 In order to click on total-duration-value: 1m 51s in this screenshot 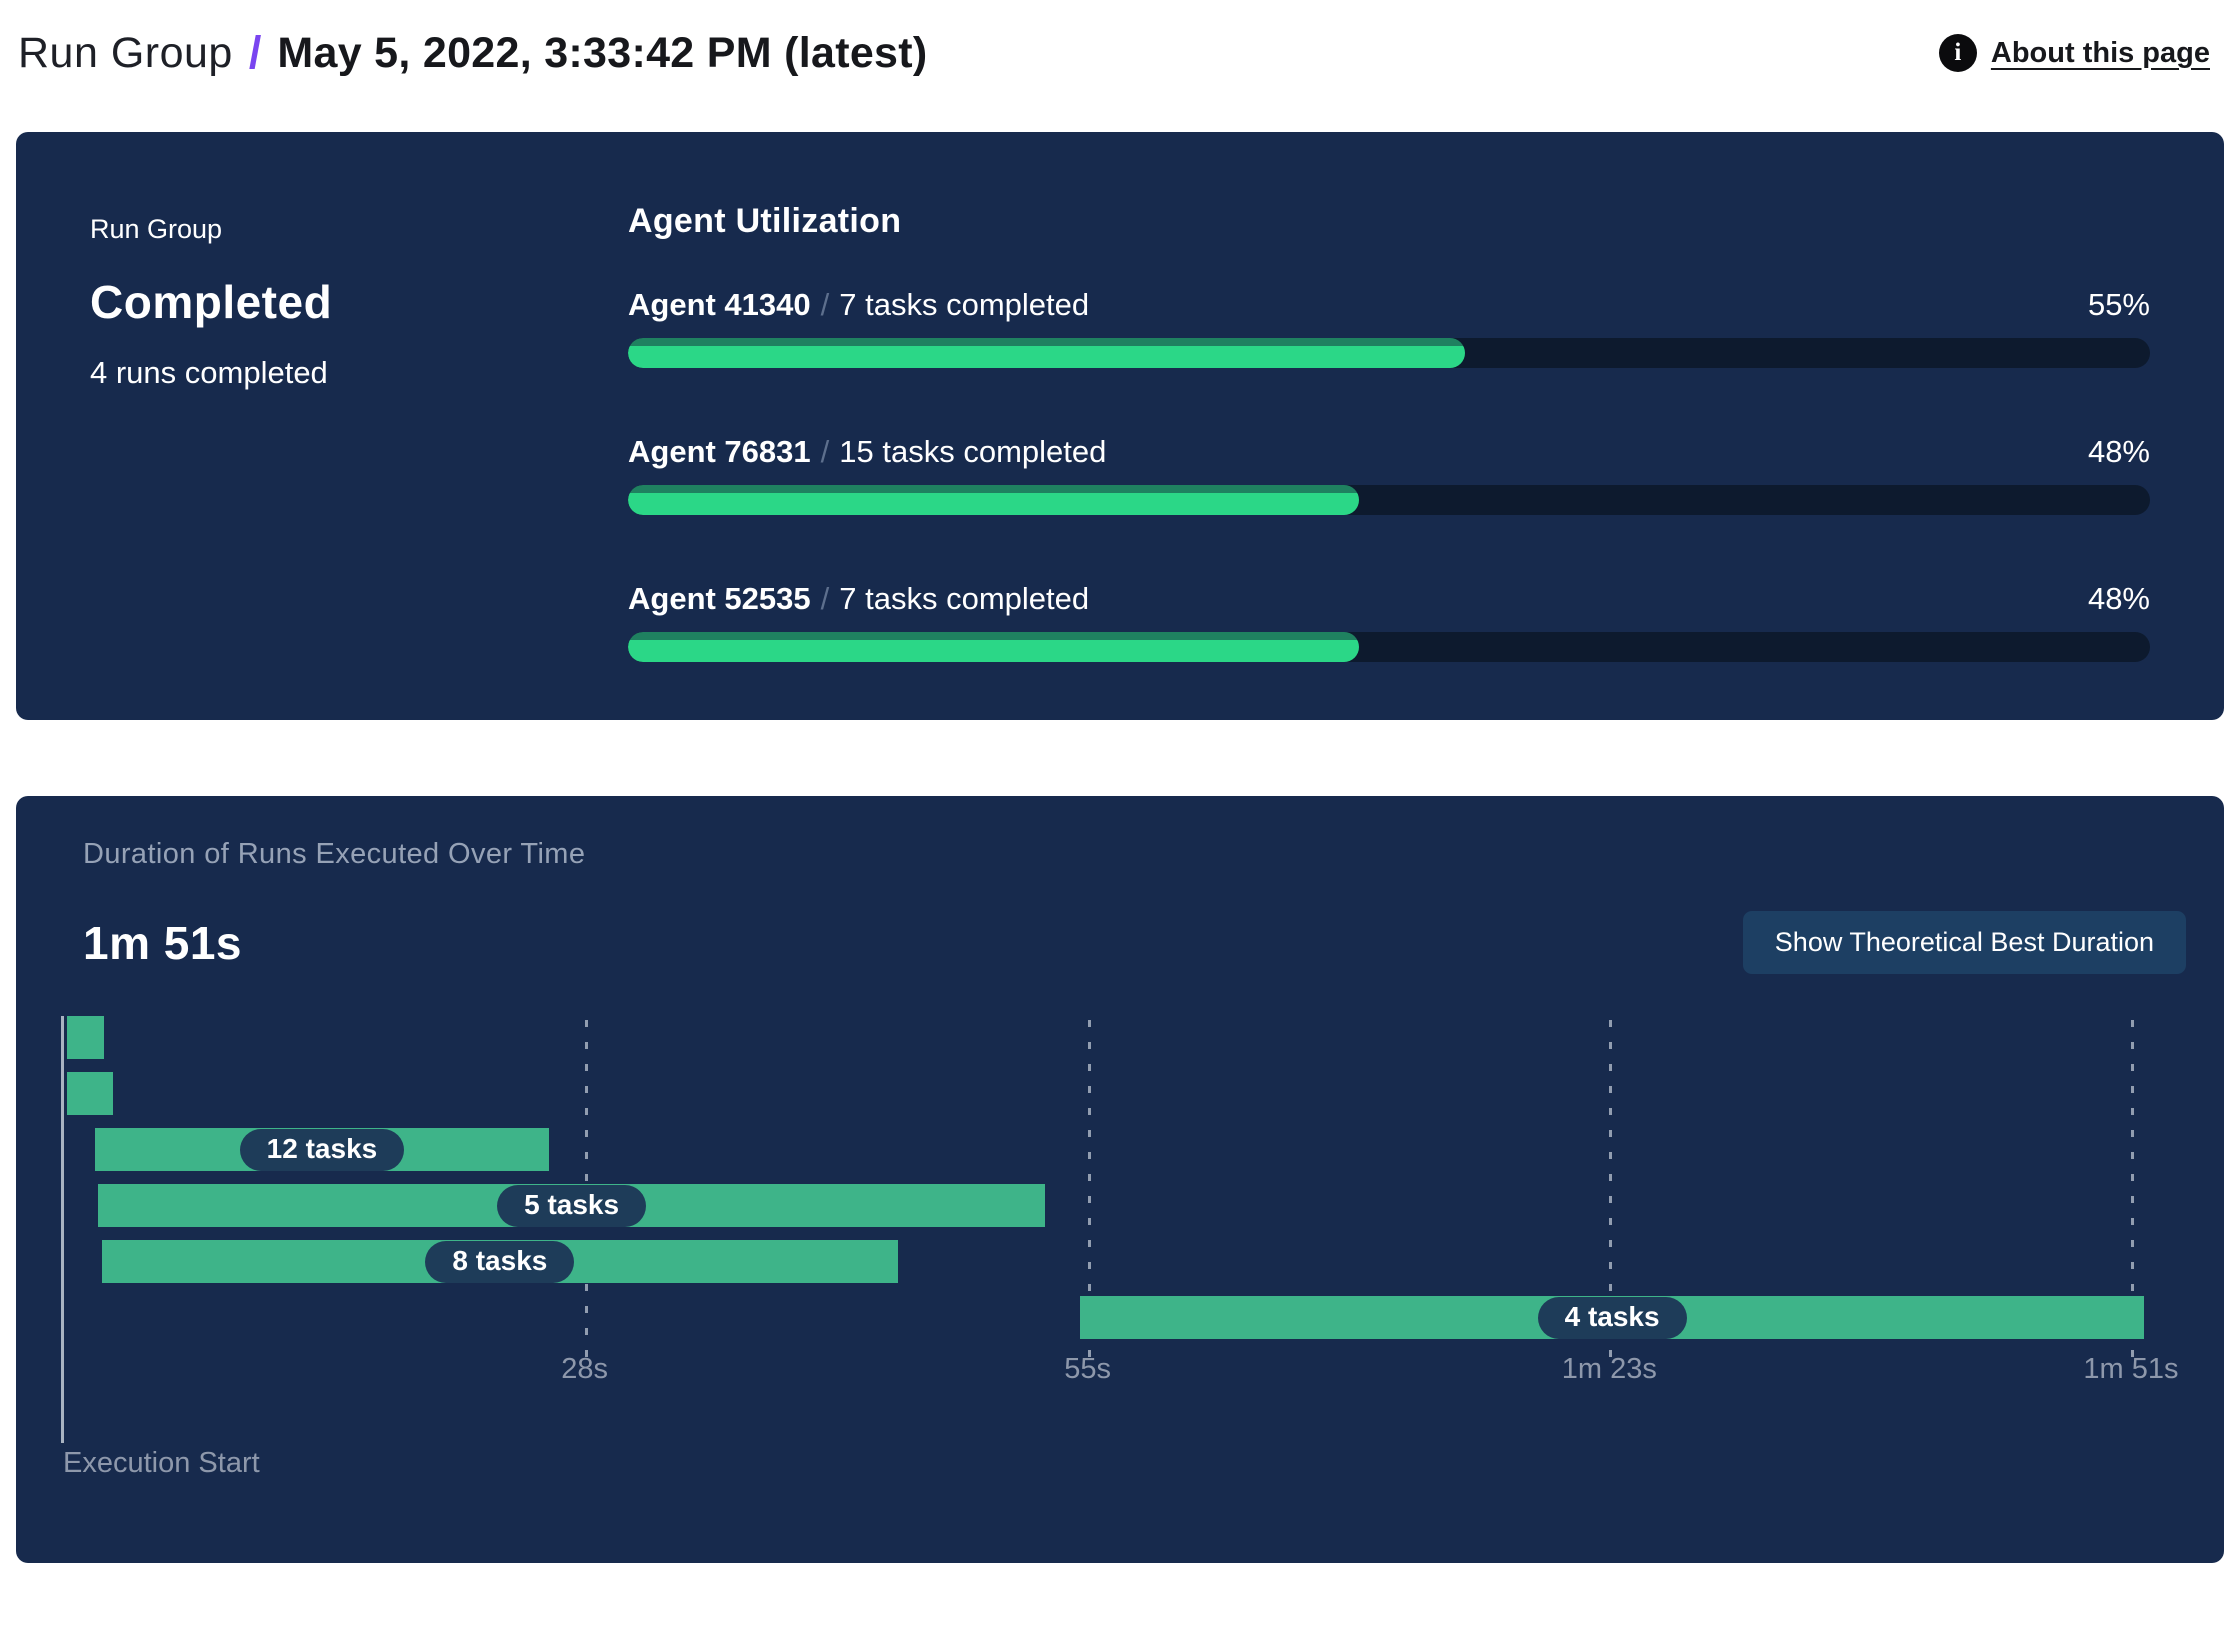, I will do `click(163, 942)`.